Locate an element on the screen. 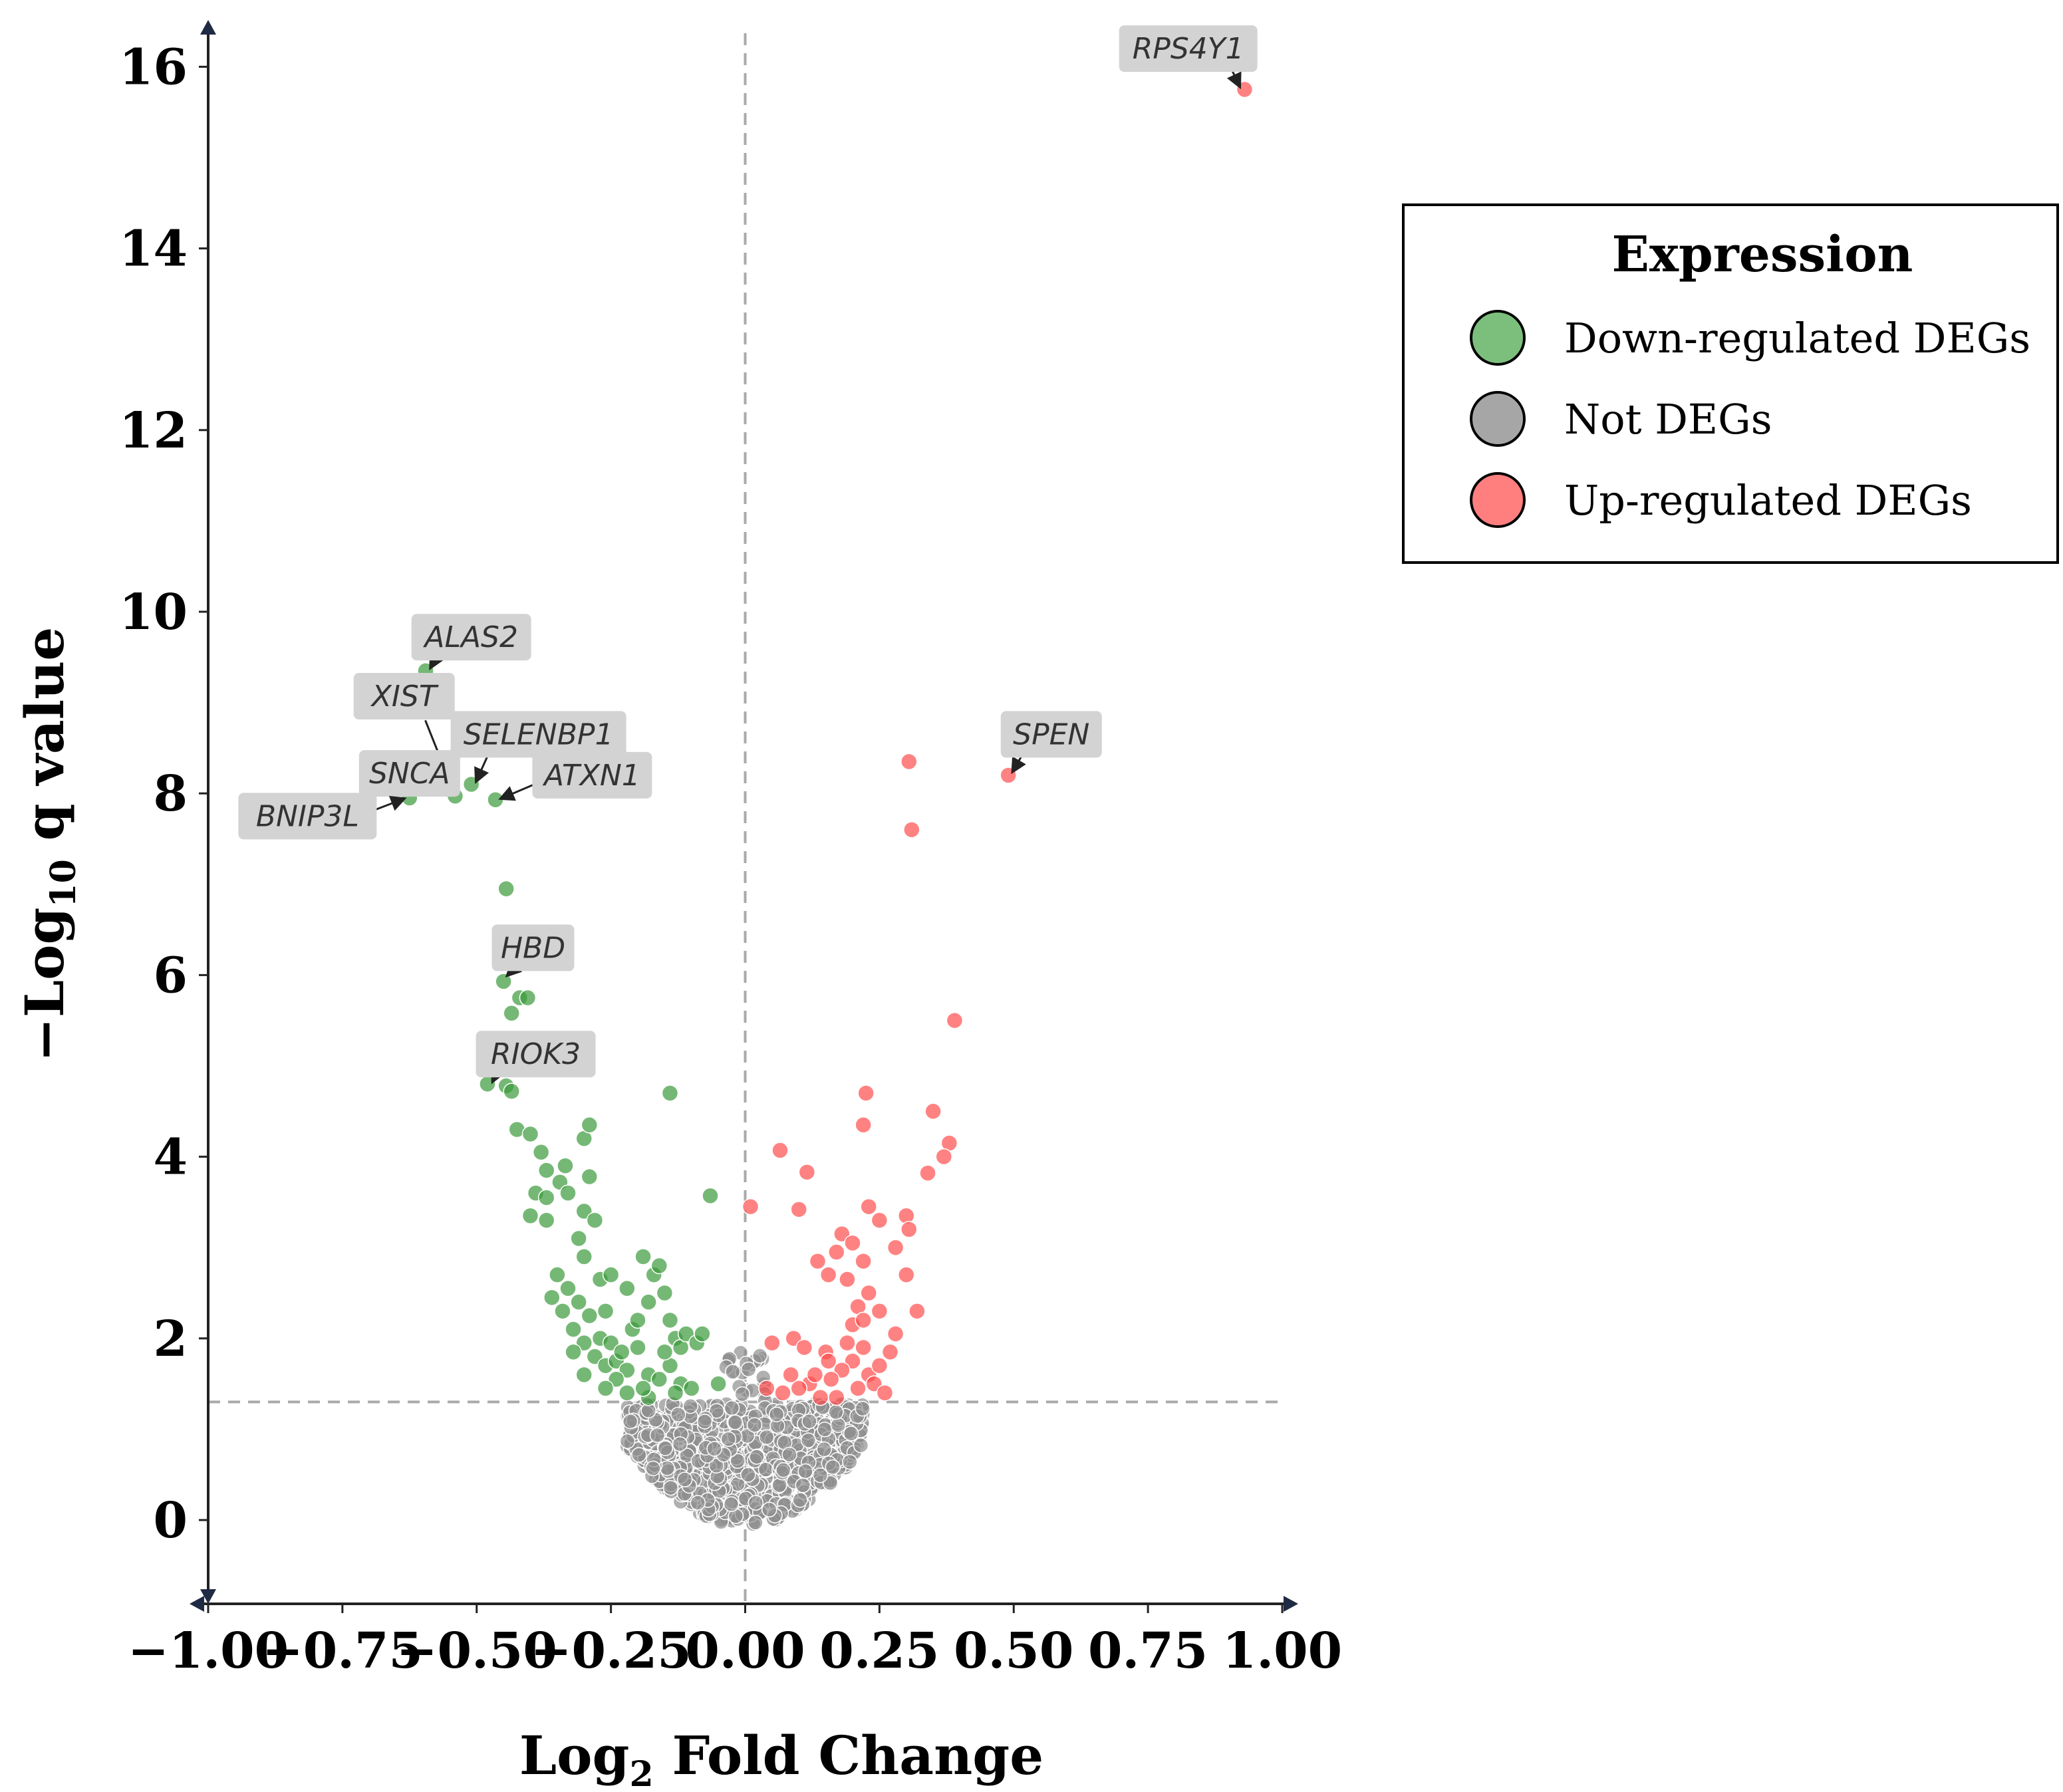 The width and height of the screenshot is (2063, 1792). y-tick-label: 10 is located at coordinates (153, 612).